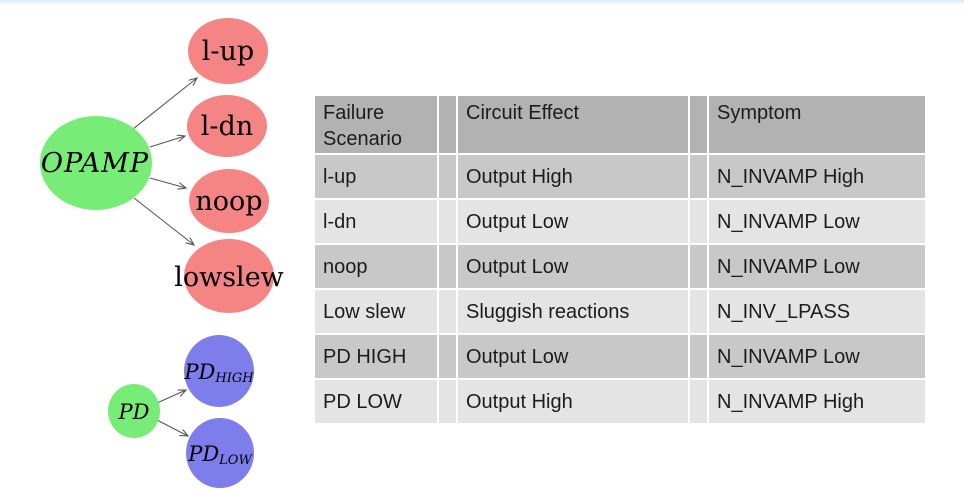  What do you see at coordinates (482, 2) in the screenshot?
I see `window-top-edge` at bounding box center [482, 2].